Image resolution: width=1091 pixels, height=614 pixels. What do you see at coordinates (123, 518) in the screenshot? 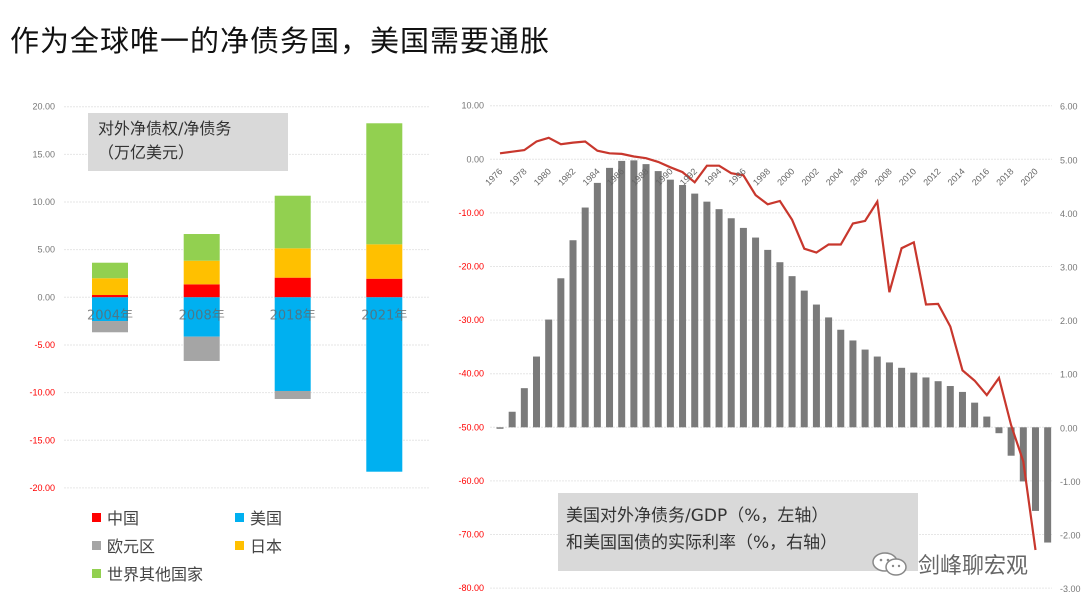
I see `legend-label: 中国` at bounding box center [123, 518].